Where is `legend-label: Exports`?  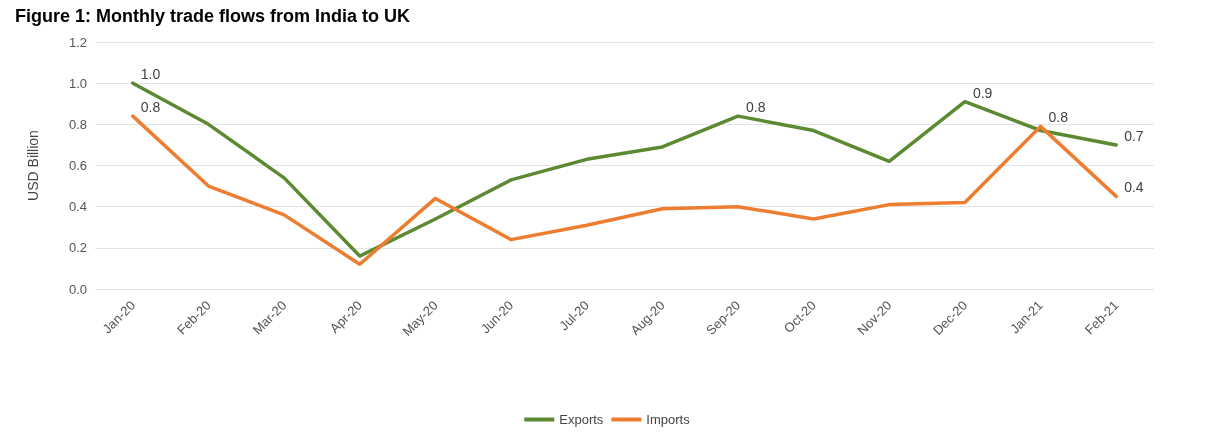
legend-label: Exports is located at coordinates (581, 419).